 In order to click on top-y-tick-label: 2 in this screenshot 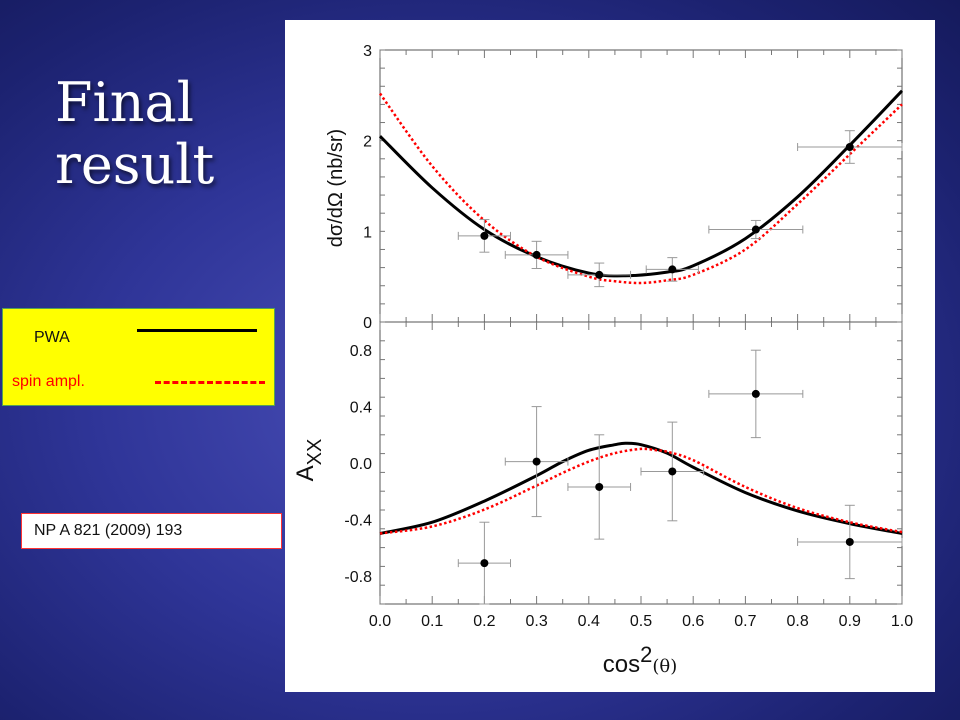, I will do `click(367, 142)`.